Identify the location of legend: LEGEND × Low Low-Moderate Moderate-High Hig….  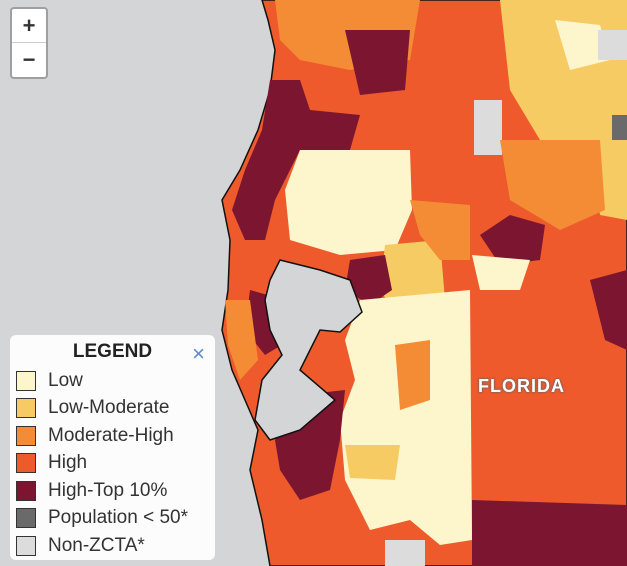
(112, 447).